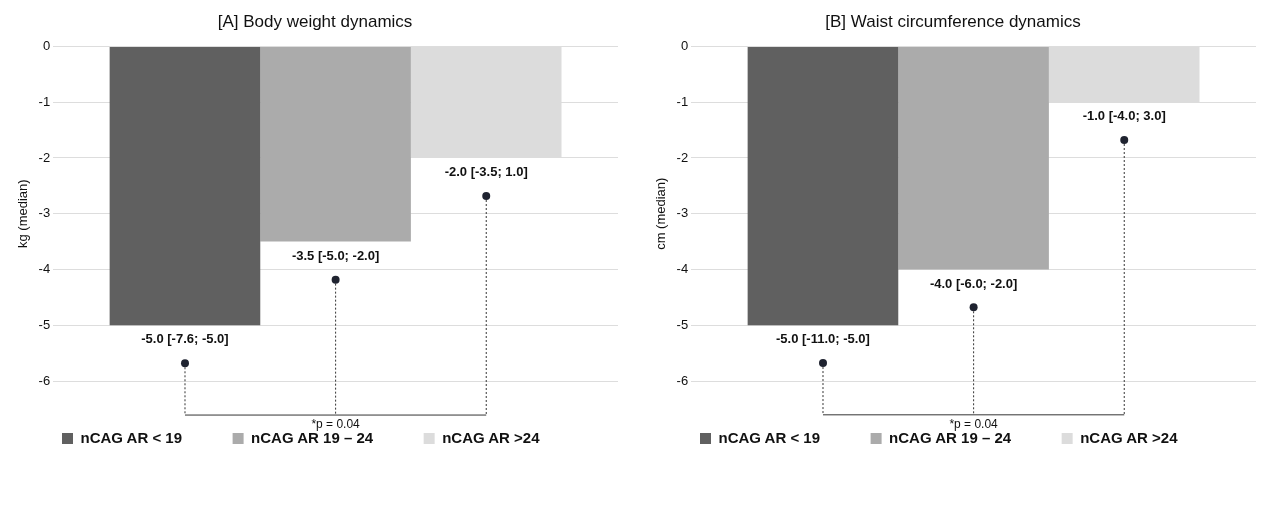 This screenshot has width=1284, height=520. Describe the element at coordinates (661, 213) in the screenshot. I see `y-axis-title: cm (median)` at that location.